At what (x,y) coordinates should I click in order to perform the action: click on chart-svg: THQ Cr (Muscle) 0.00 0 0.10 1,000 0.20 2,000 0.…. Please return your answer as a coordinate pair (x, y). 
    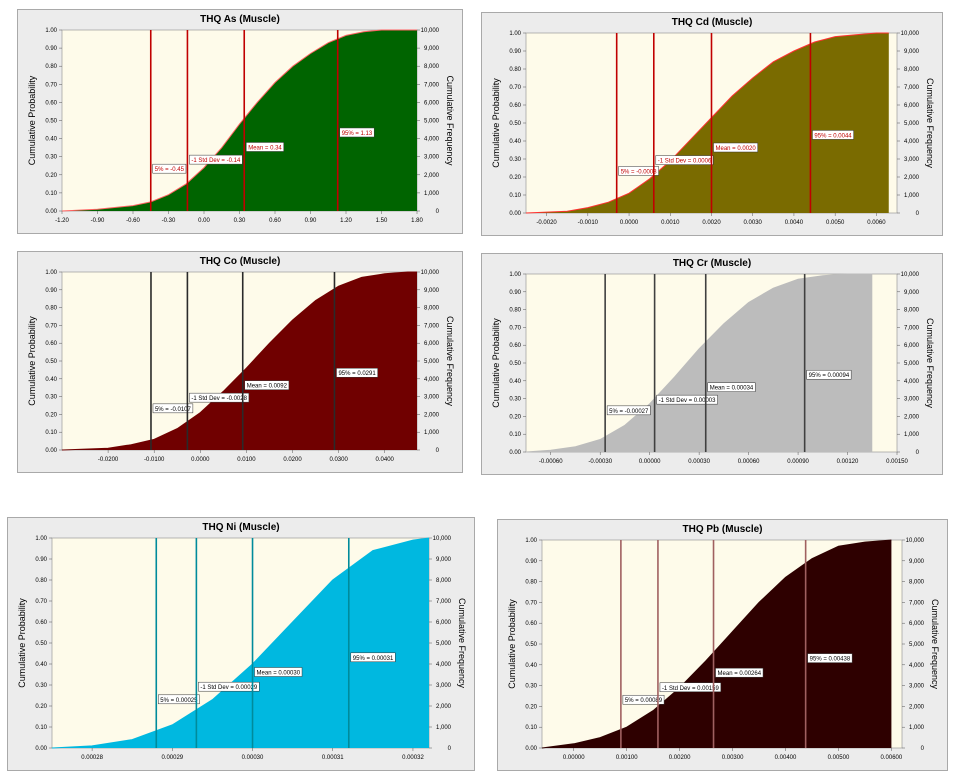
    Looking at the image, I should click on (713, 361).